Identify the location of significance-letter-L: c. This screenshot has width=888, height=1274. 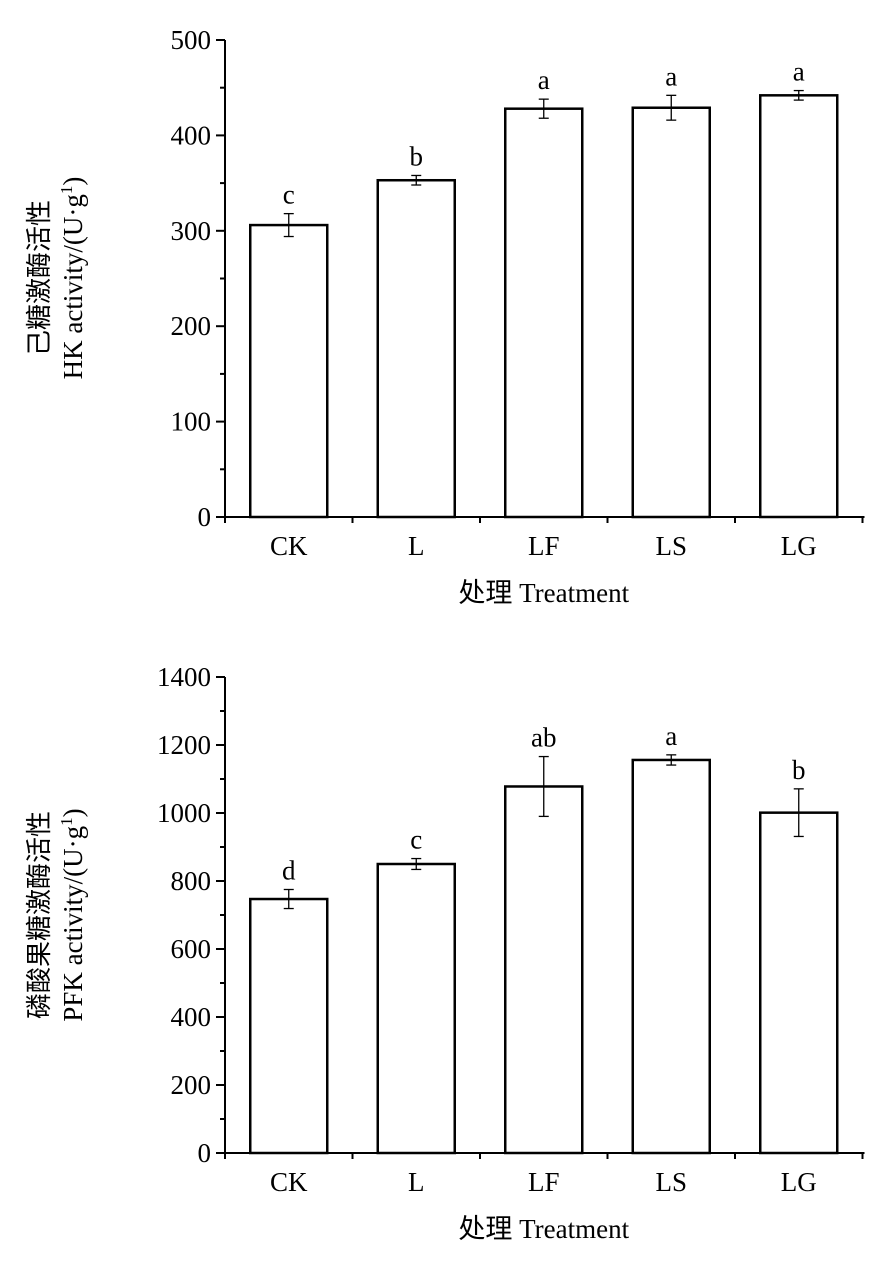
(416, 840).